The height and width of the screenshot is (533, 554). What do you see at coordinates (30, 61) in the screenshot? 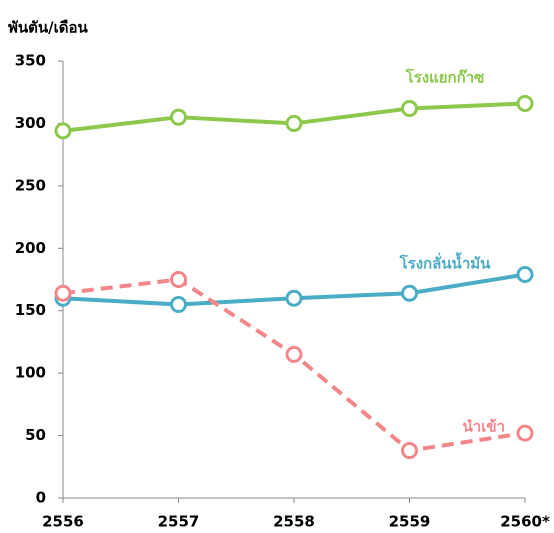
I see `y-tick-label: 350` at bounding box center [30, 61].